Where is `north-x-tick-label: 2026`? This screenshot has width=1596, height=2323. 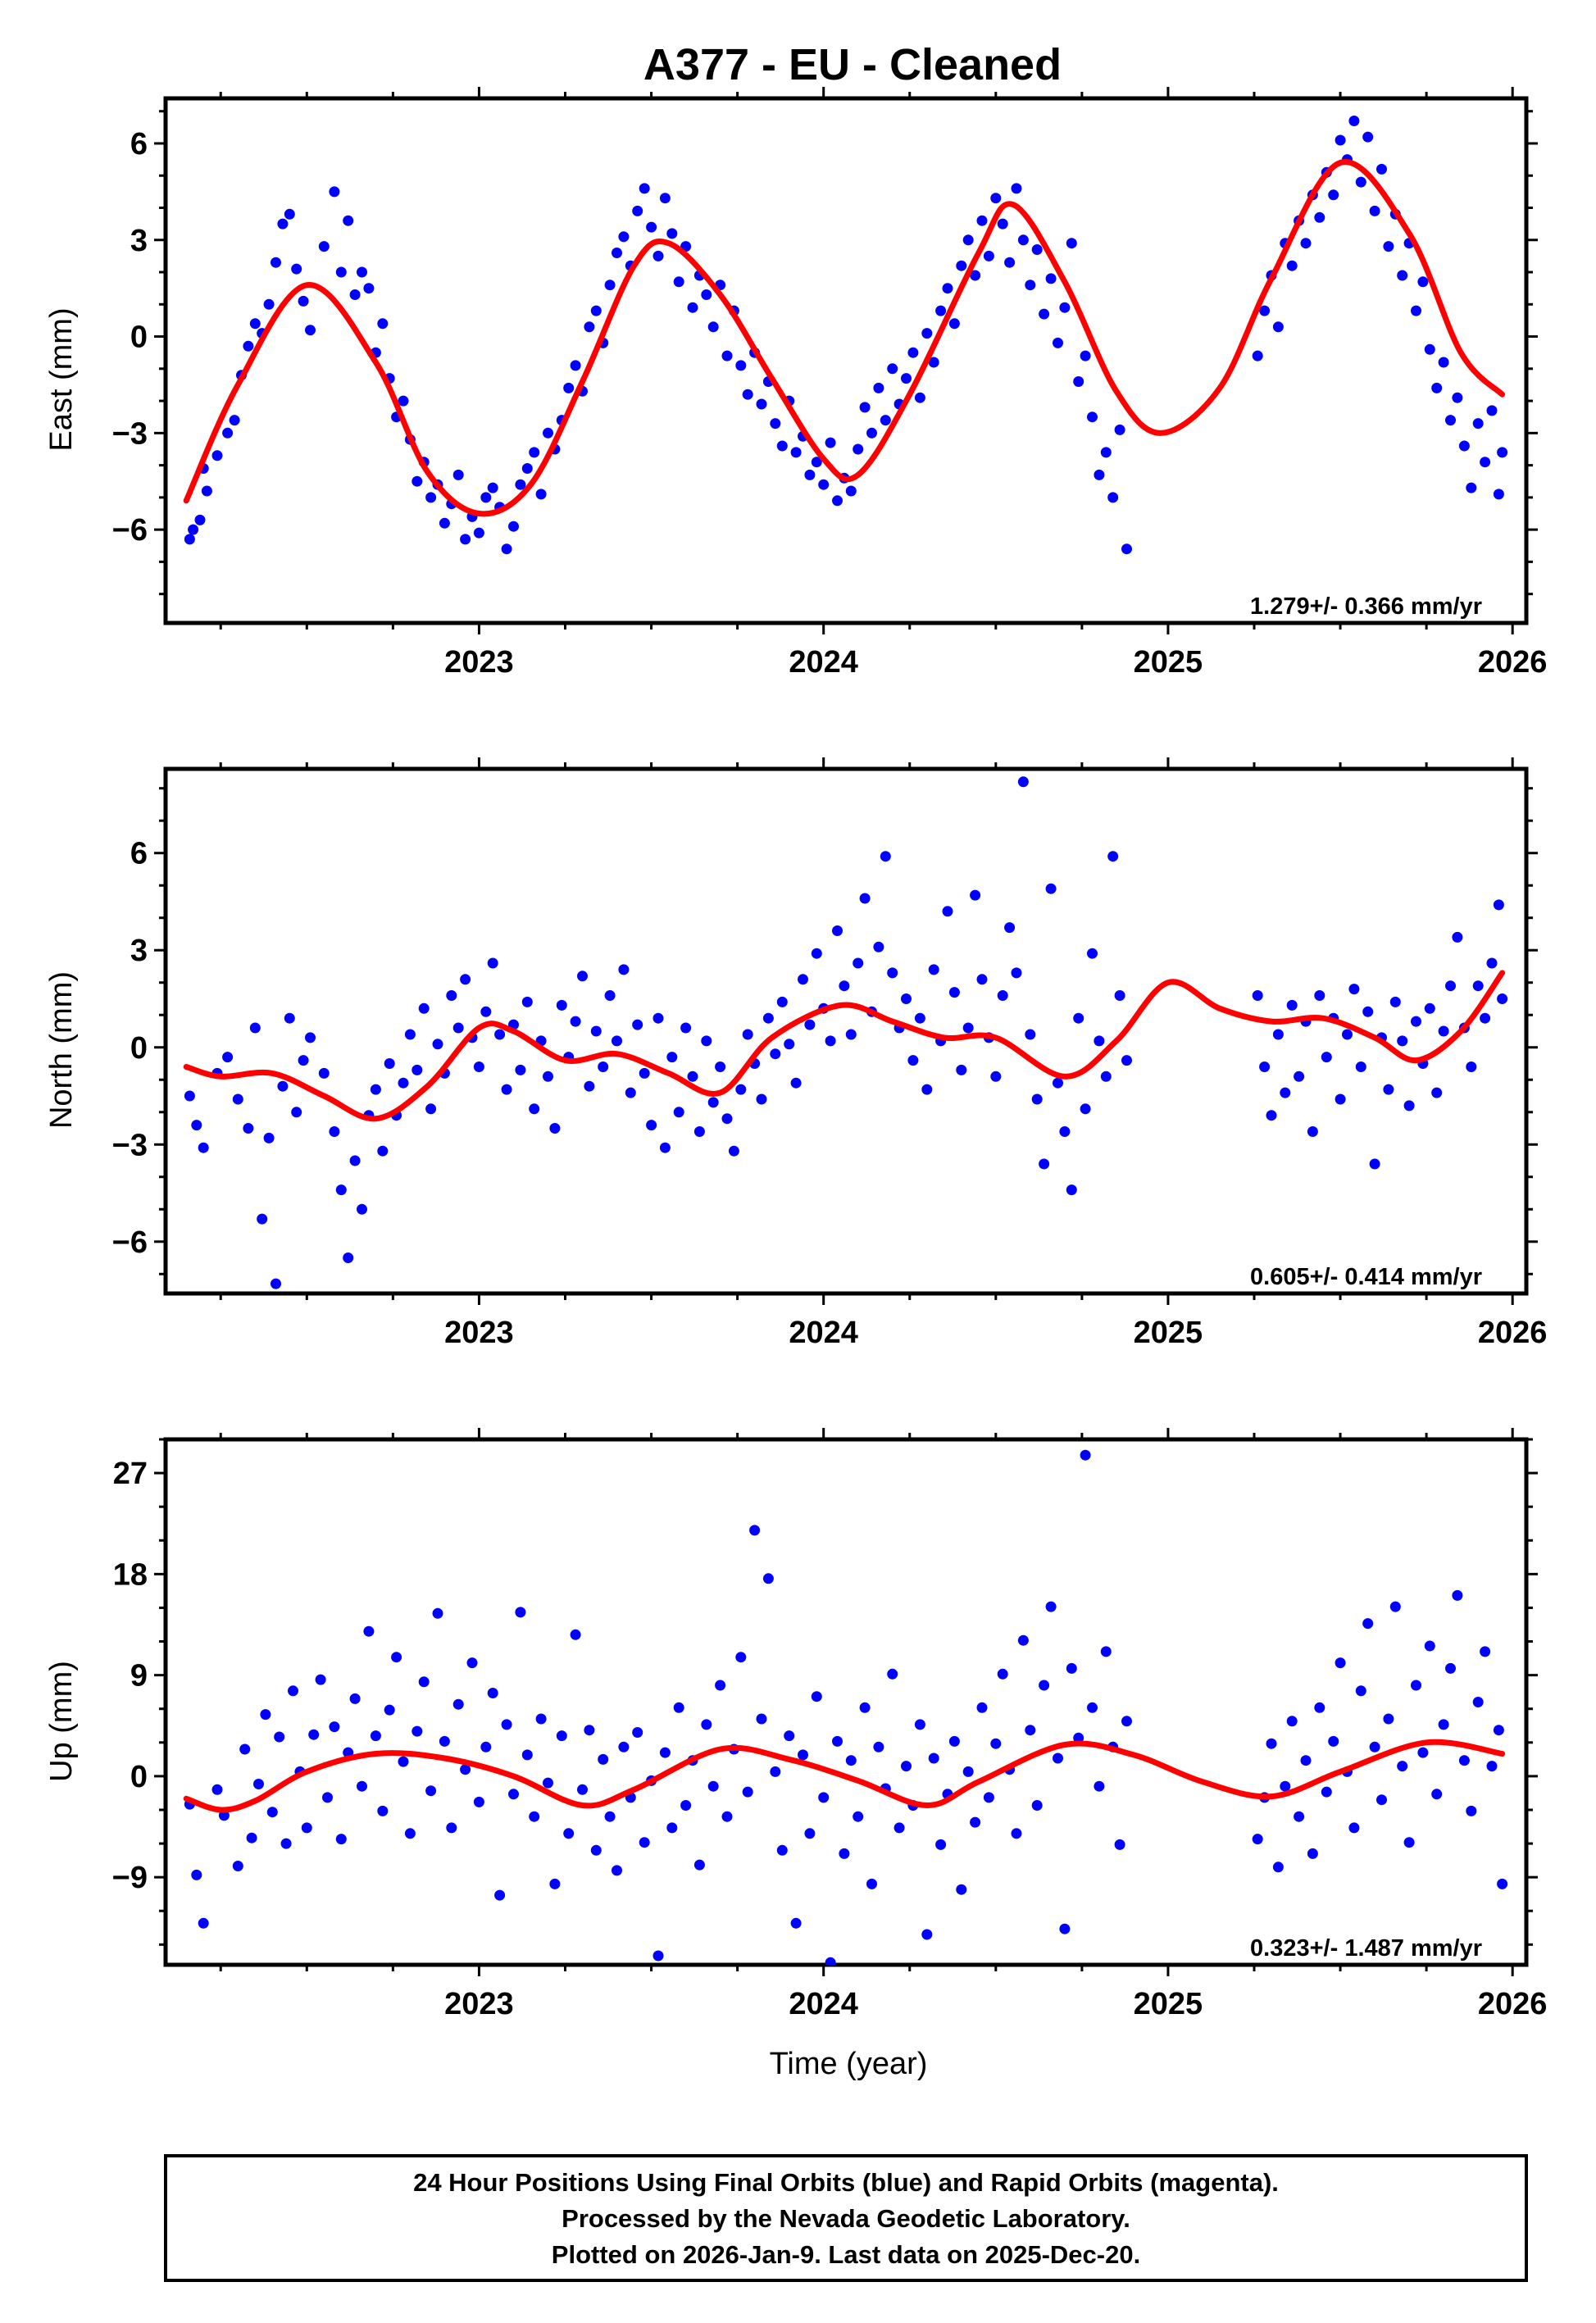 north-x-tick-label: 2026 is located at coordinates (1513, 1333).